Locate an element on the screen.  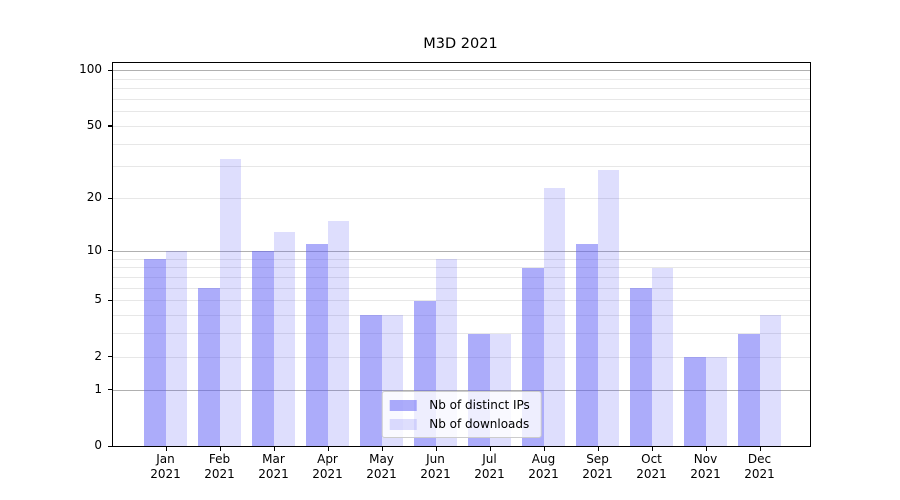
bar-downloads-oct is located at coordinates (662, 356).